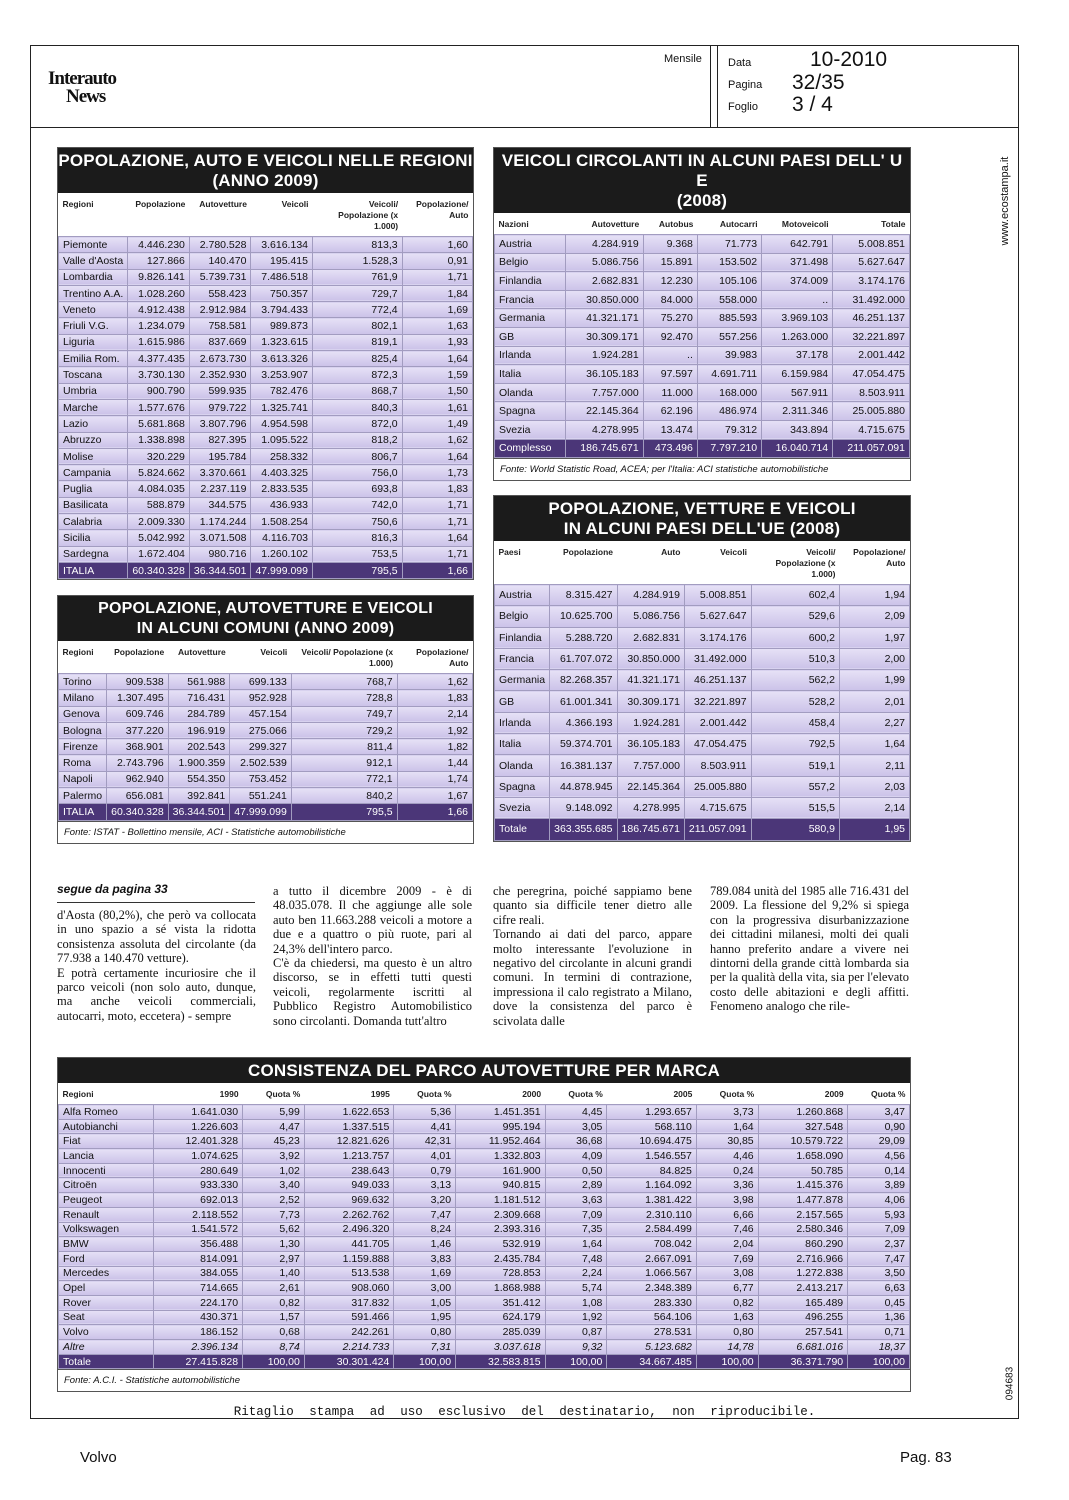  I want to click on table-cell: 580,9, so click(795, 829).